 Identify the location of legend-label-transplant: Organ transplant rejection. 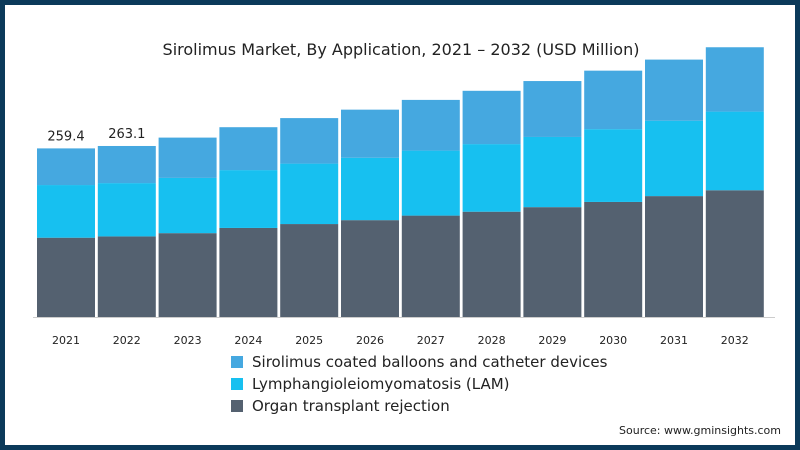
(351, 406).